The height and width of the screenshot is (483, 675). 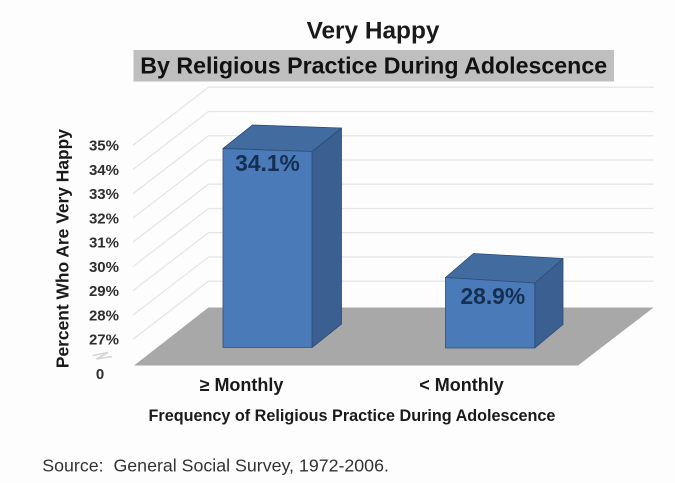 I want to click on svg-text: 0, so click(x=100, y=374).